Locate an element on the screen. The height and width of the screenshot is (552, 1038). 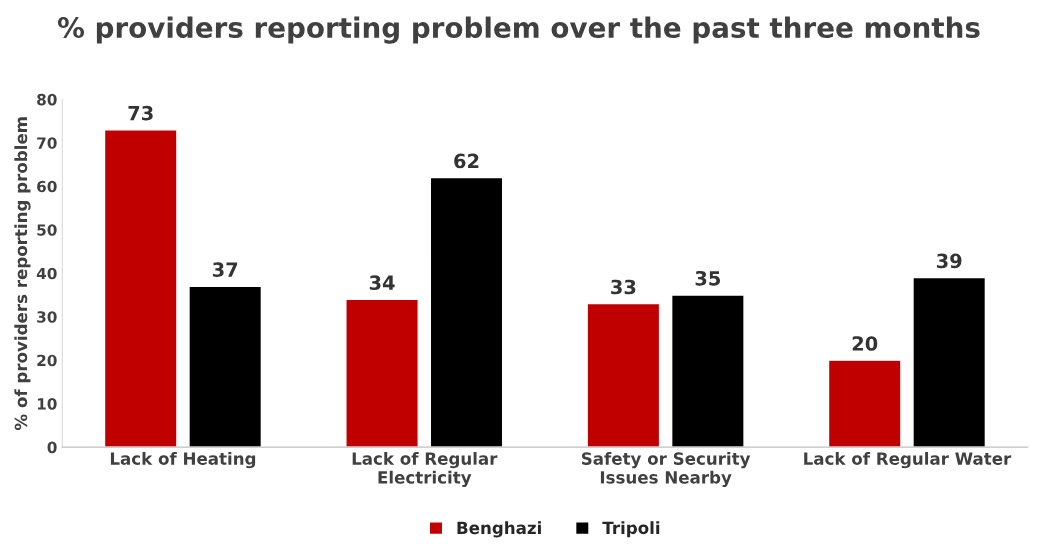
y-tick-label: 50 is located at coordinates (47, 230).